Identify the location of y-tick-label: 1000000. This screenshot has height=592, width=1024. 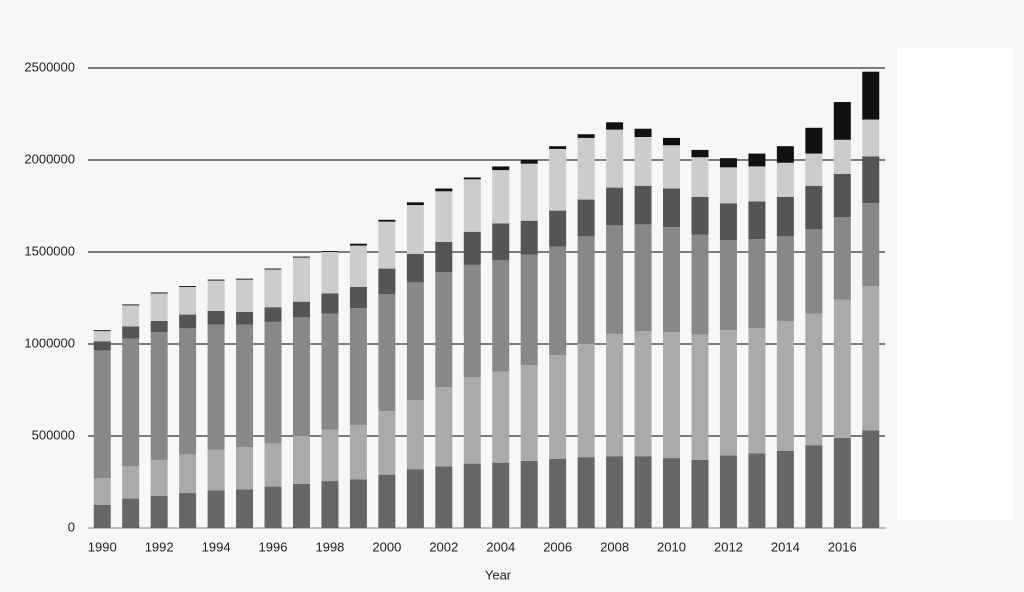
(49, 342).